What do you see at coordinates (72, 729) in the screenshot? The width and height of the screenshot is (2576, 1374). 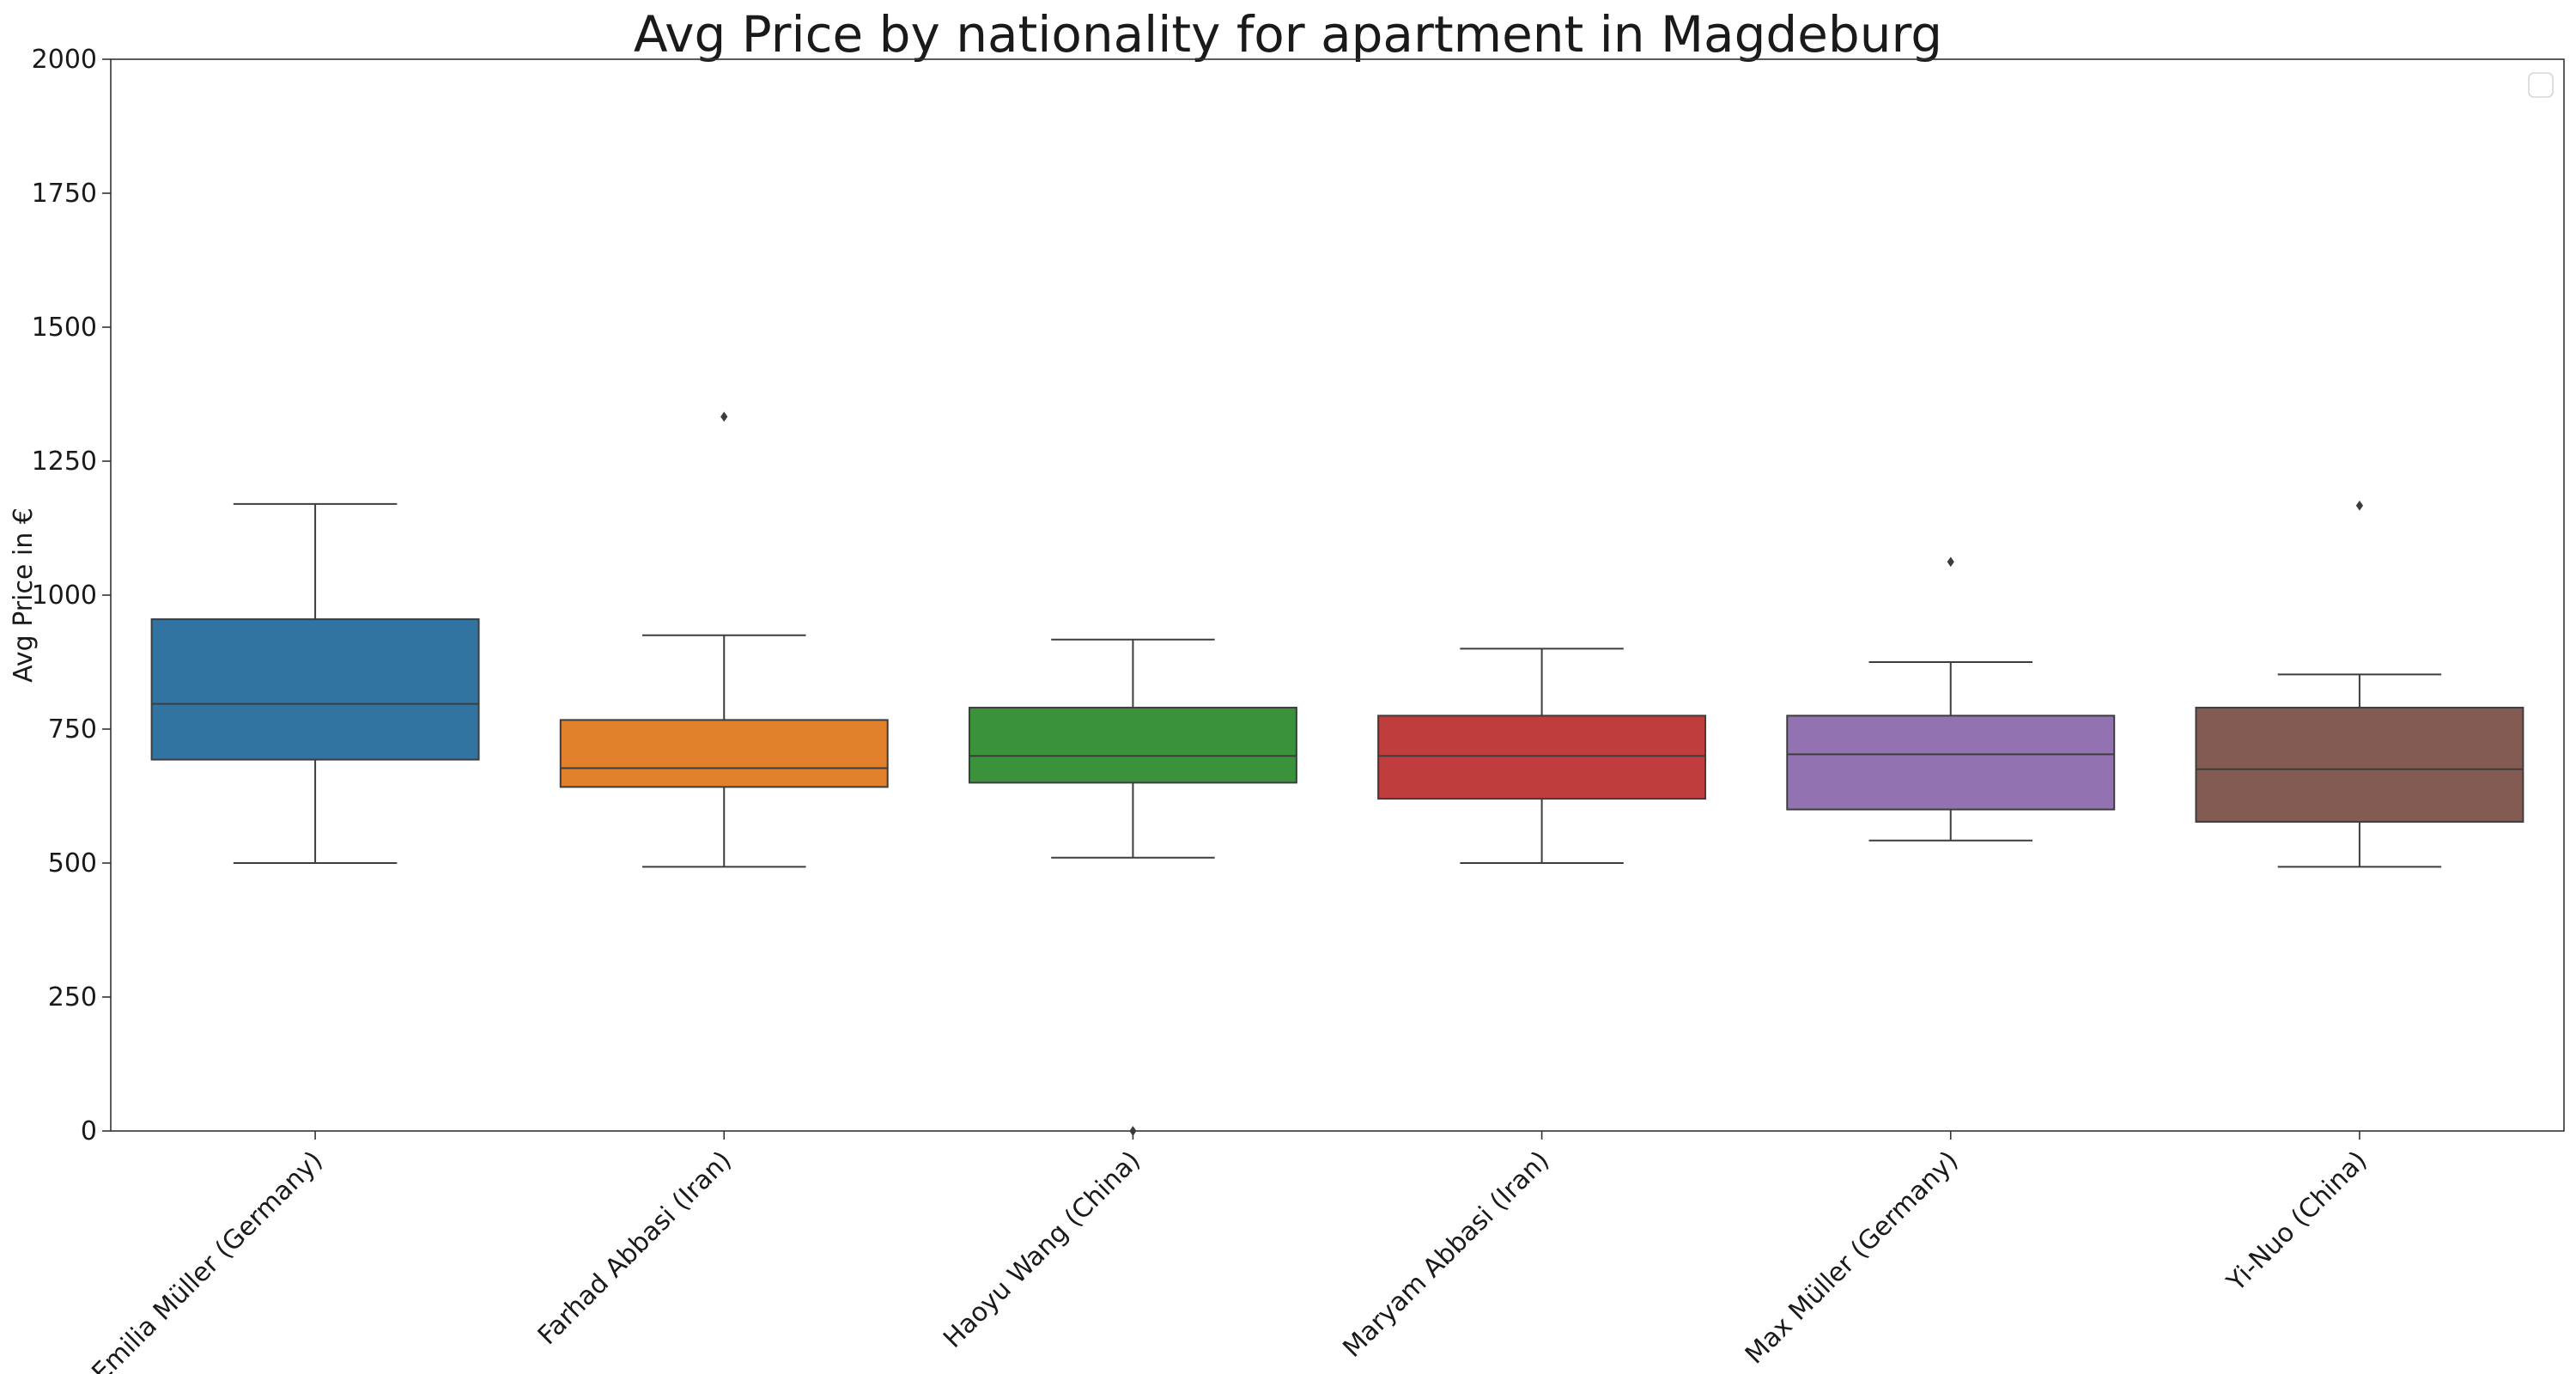 I see `y-tick-label: 750` at bounding box center [72, 729].